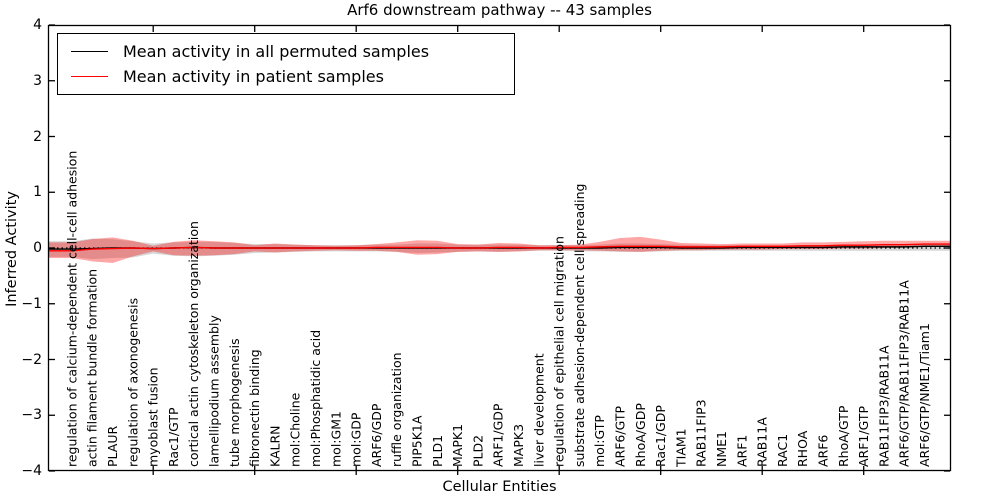 This screenshot has height=500, width=1000. Describe the element at coordinates (538, 410) in the screenshot. I see `x-tick-label: liver development` at that location.